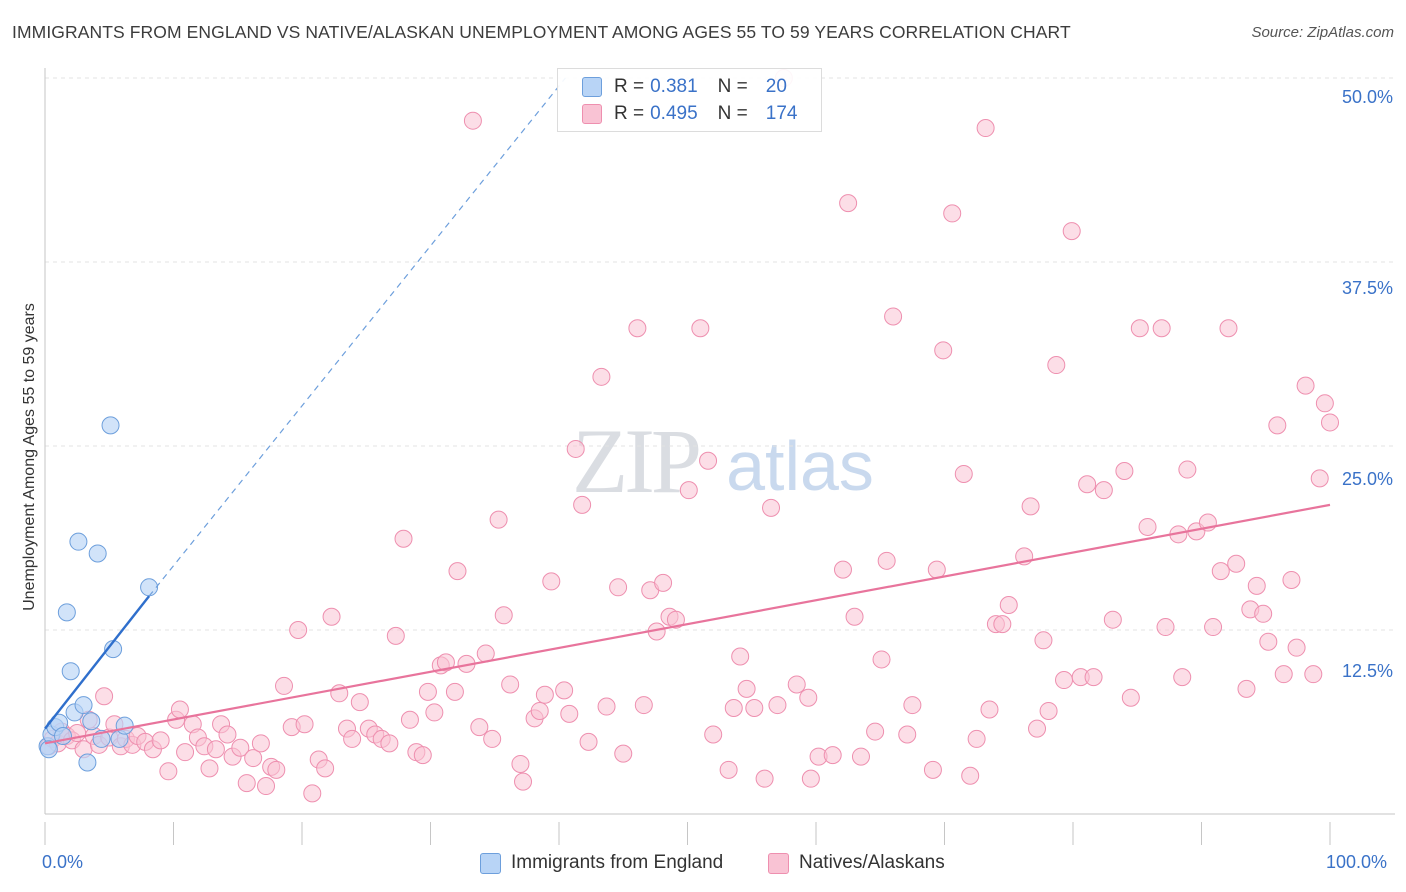 This screenshot has height=892, width=1406. What do you see at coordinates (689, 114) in the screenshot?
I see `legend-row-natives: R = 0.495 N = 174` at bounding box center [689, 114].